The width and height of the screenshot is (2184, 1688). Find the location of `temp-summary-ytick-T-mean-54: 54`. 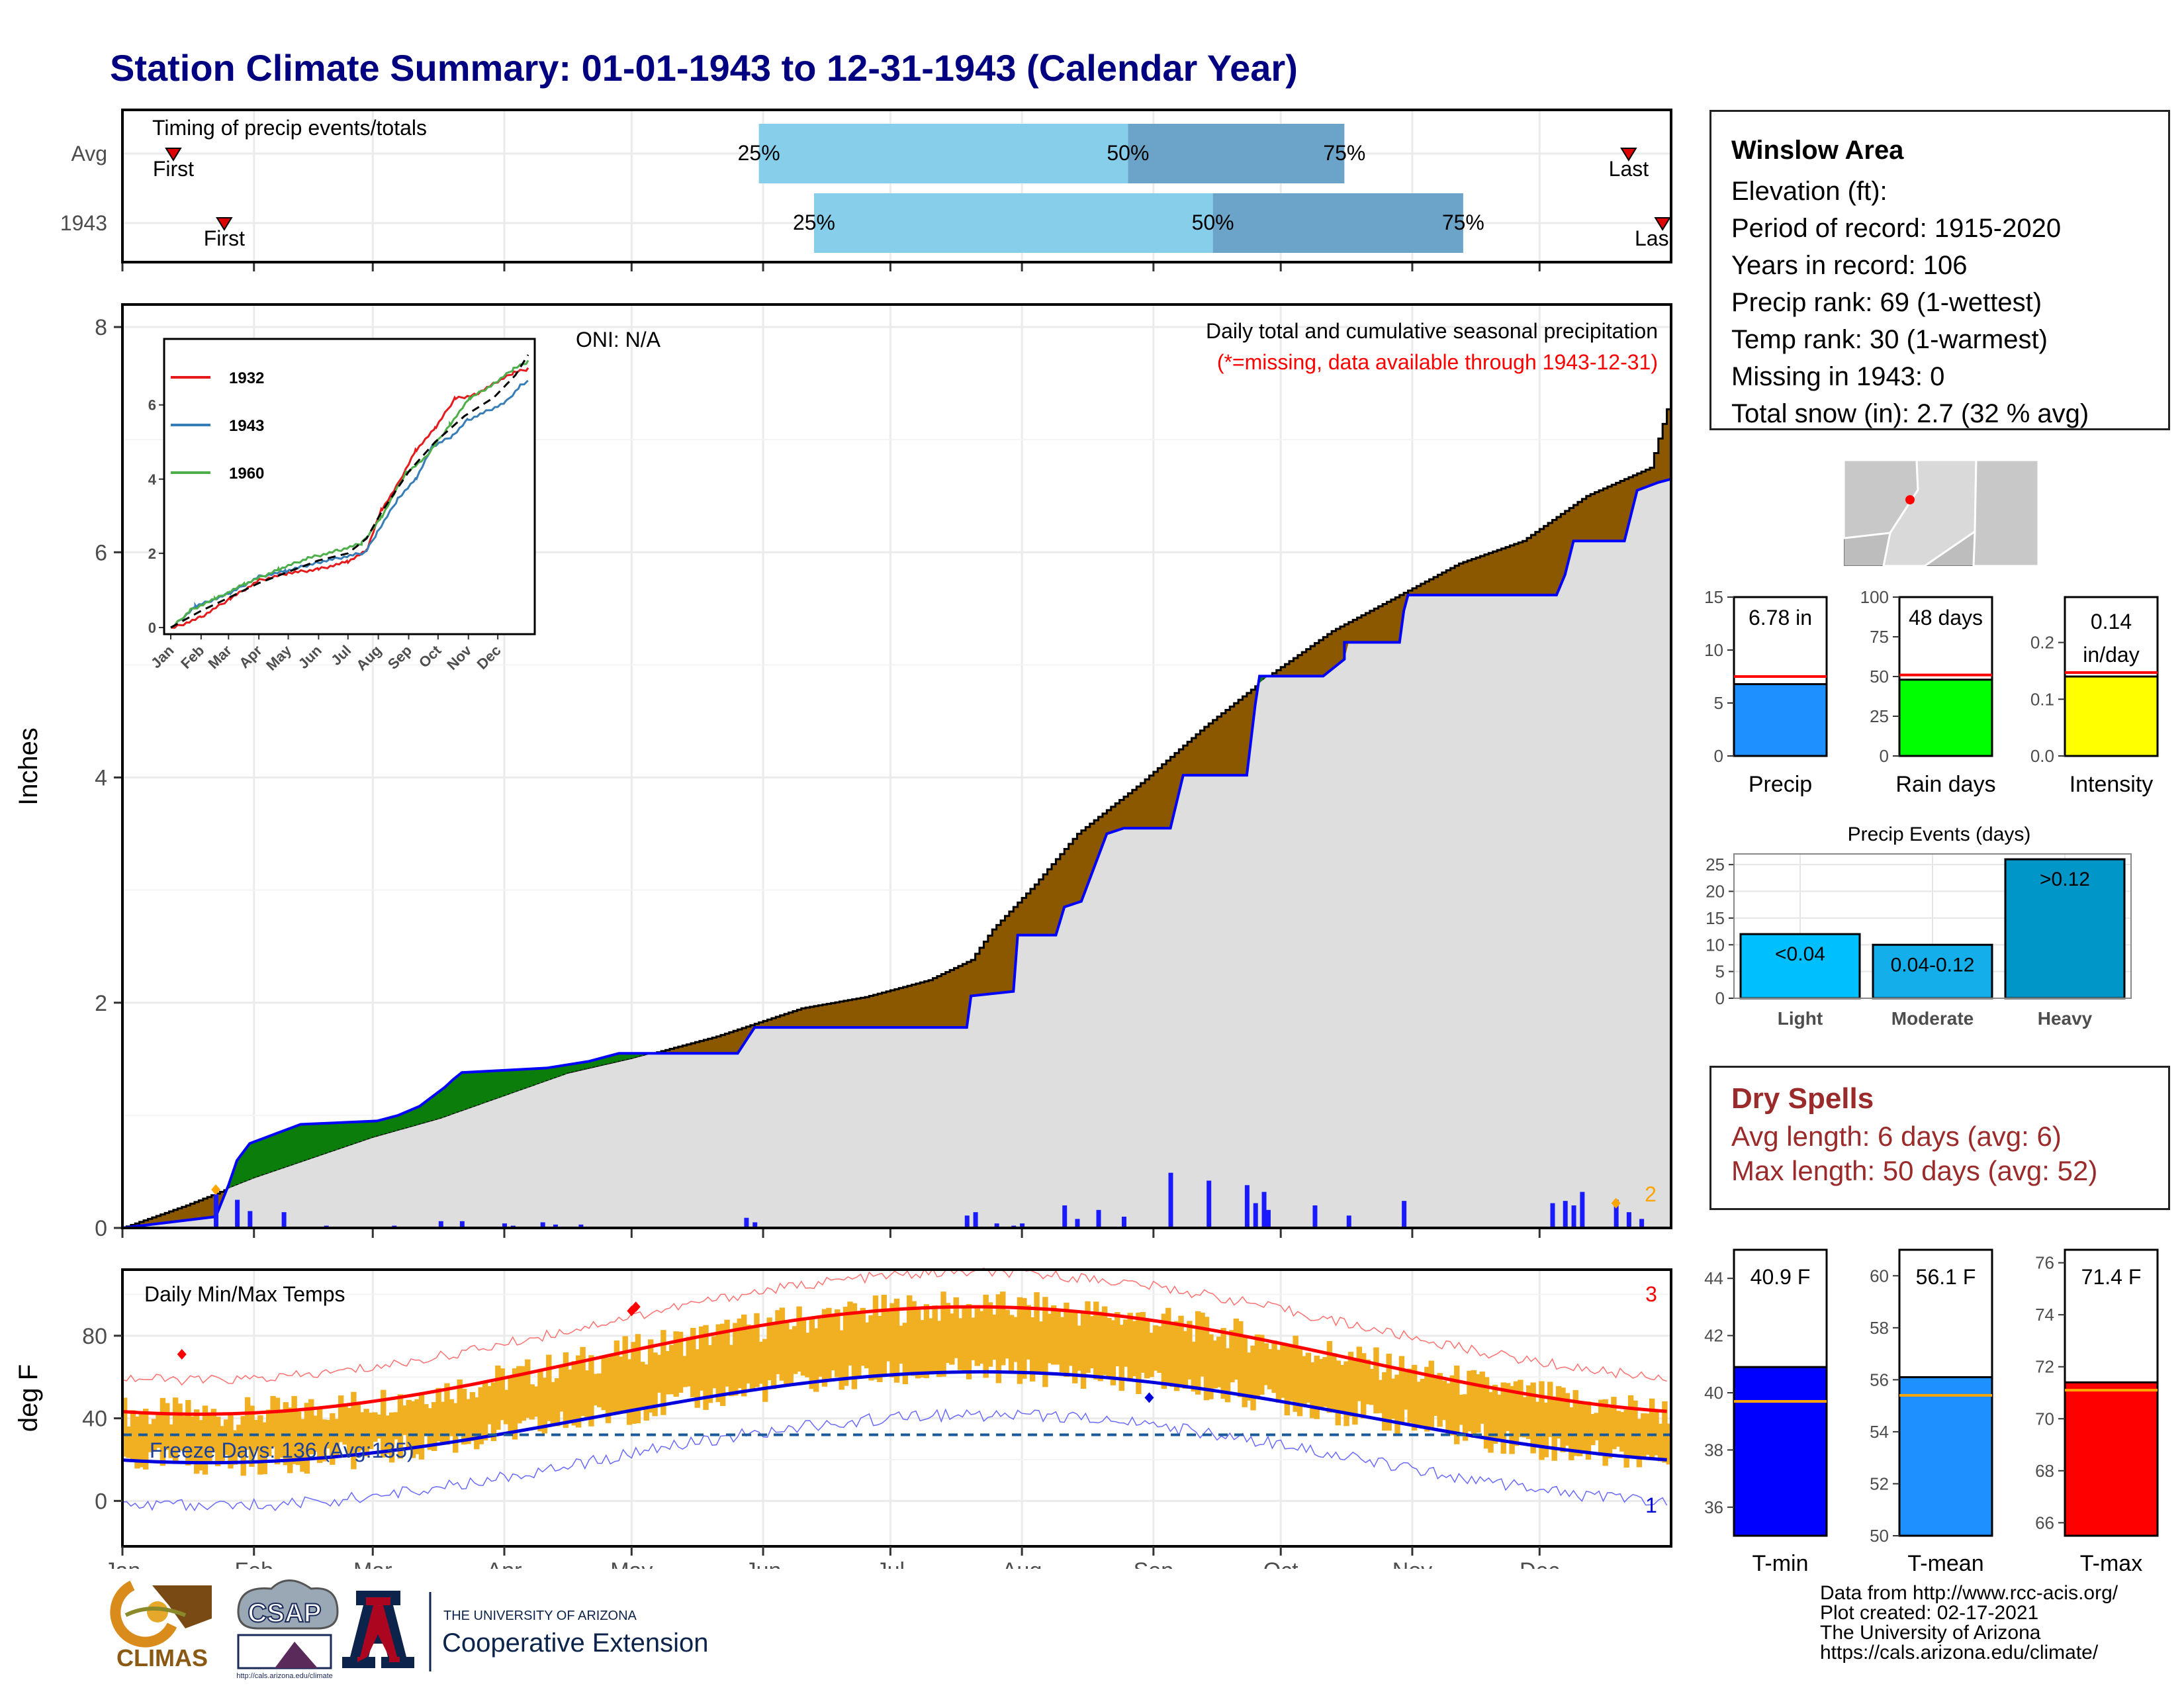

temp-summary-ytick-T-mean-54: 54 is located at coordinates (1880, 1432).